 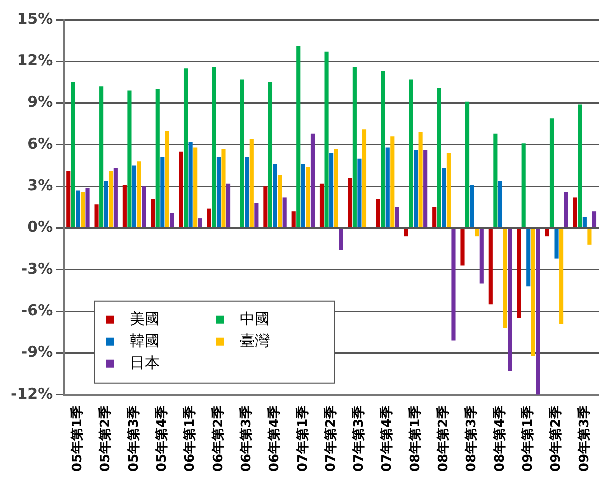 What do you see at coordinates (106, 439) in the screenshot?
I see `x-tick-label: 05年第2季` at bounding box center [106, 439].